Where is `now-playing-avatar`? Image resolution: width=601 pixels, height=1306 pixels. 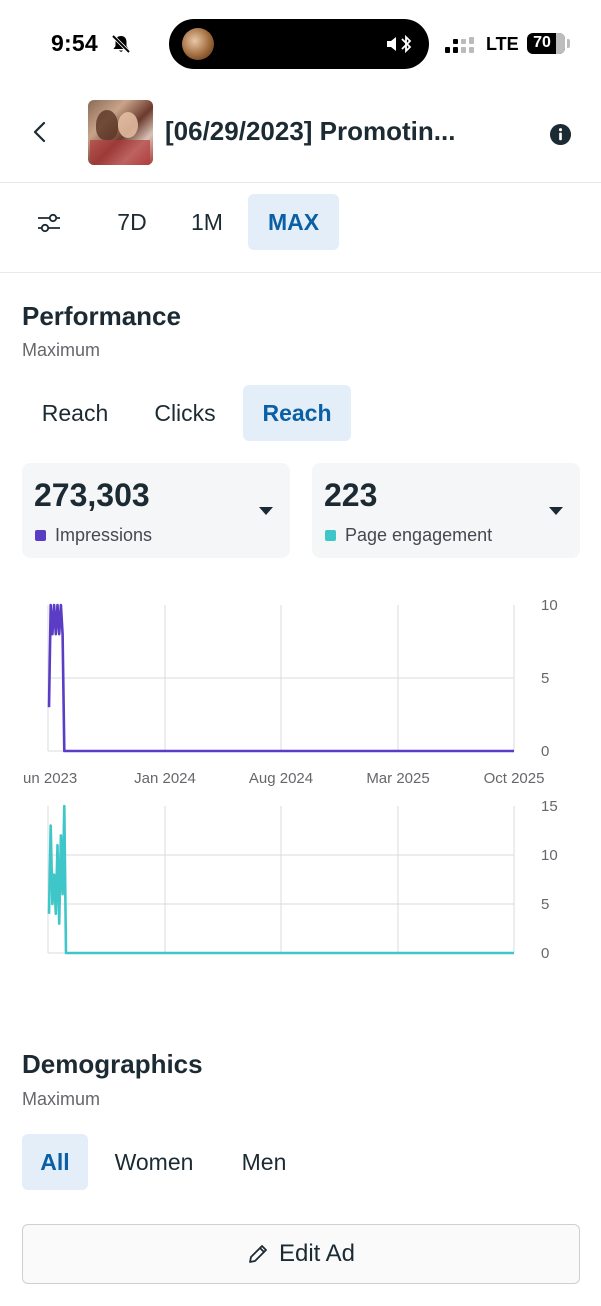
now-playing-avatar is located at coordinates (198, 44).